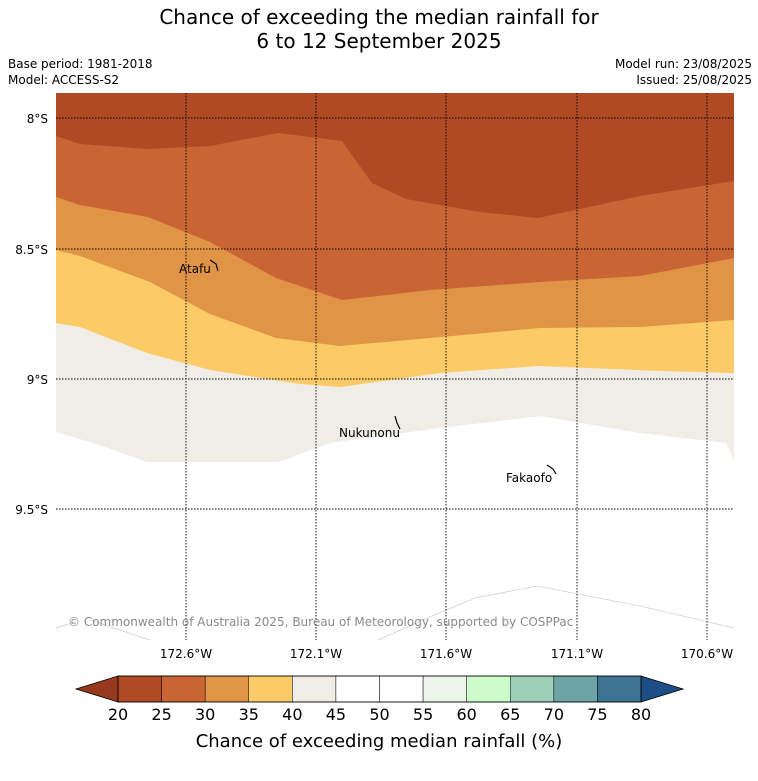 The height and width of the screenshot is (781, 758). I want to click on colorbar-tick-label: 65, so click(510, 714).